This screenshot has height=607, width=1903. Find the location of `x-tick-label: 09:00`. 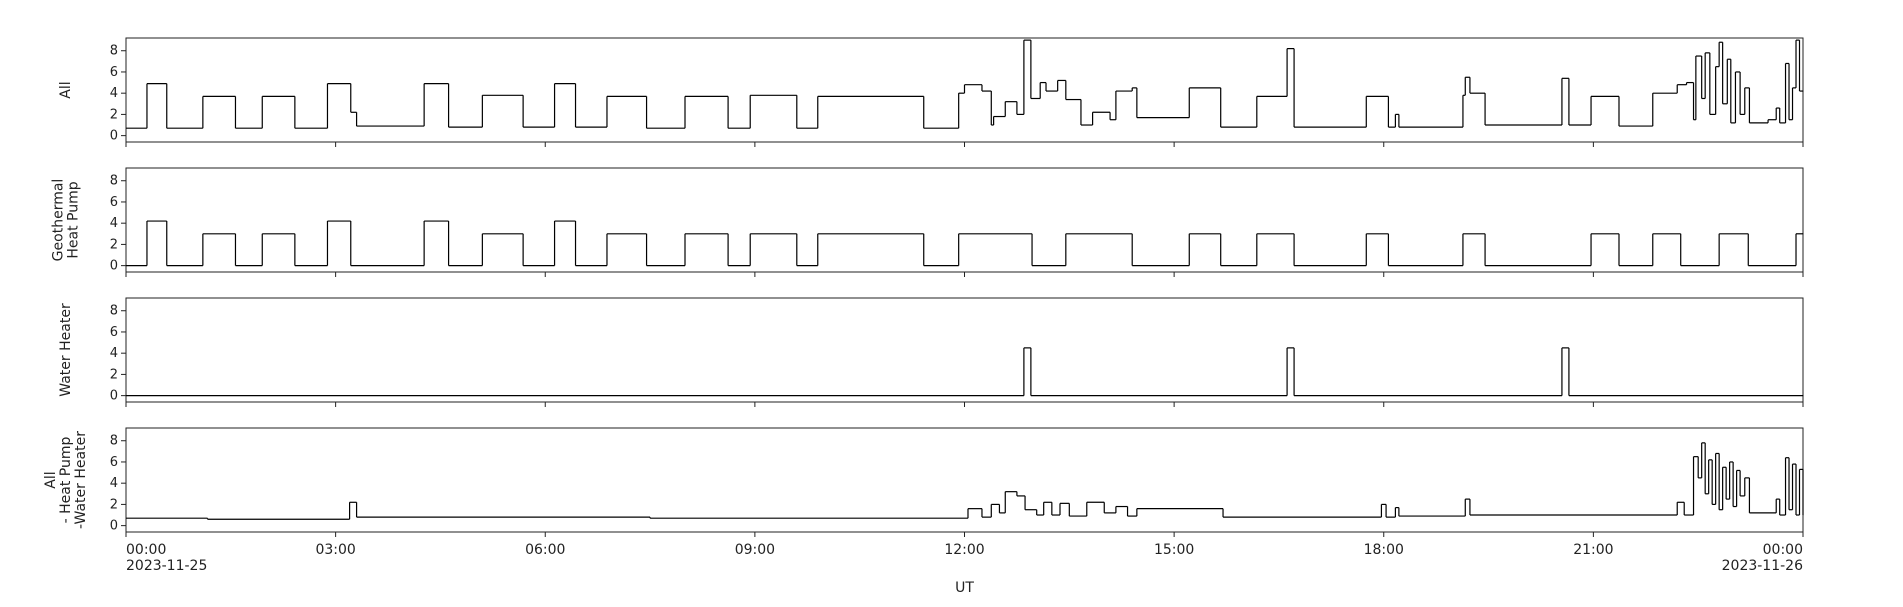

x-tick-label: 09:00 is located at coordinates (755, 550).